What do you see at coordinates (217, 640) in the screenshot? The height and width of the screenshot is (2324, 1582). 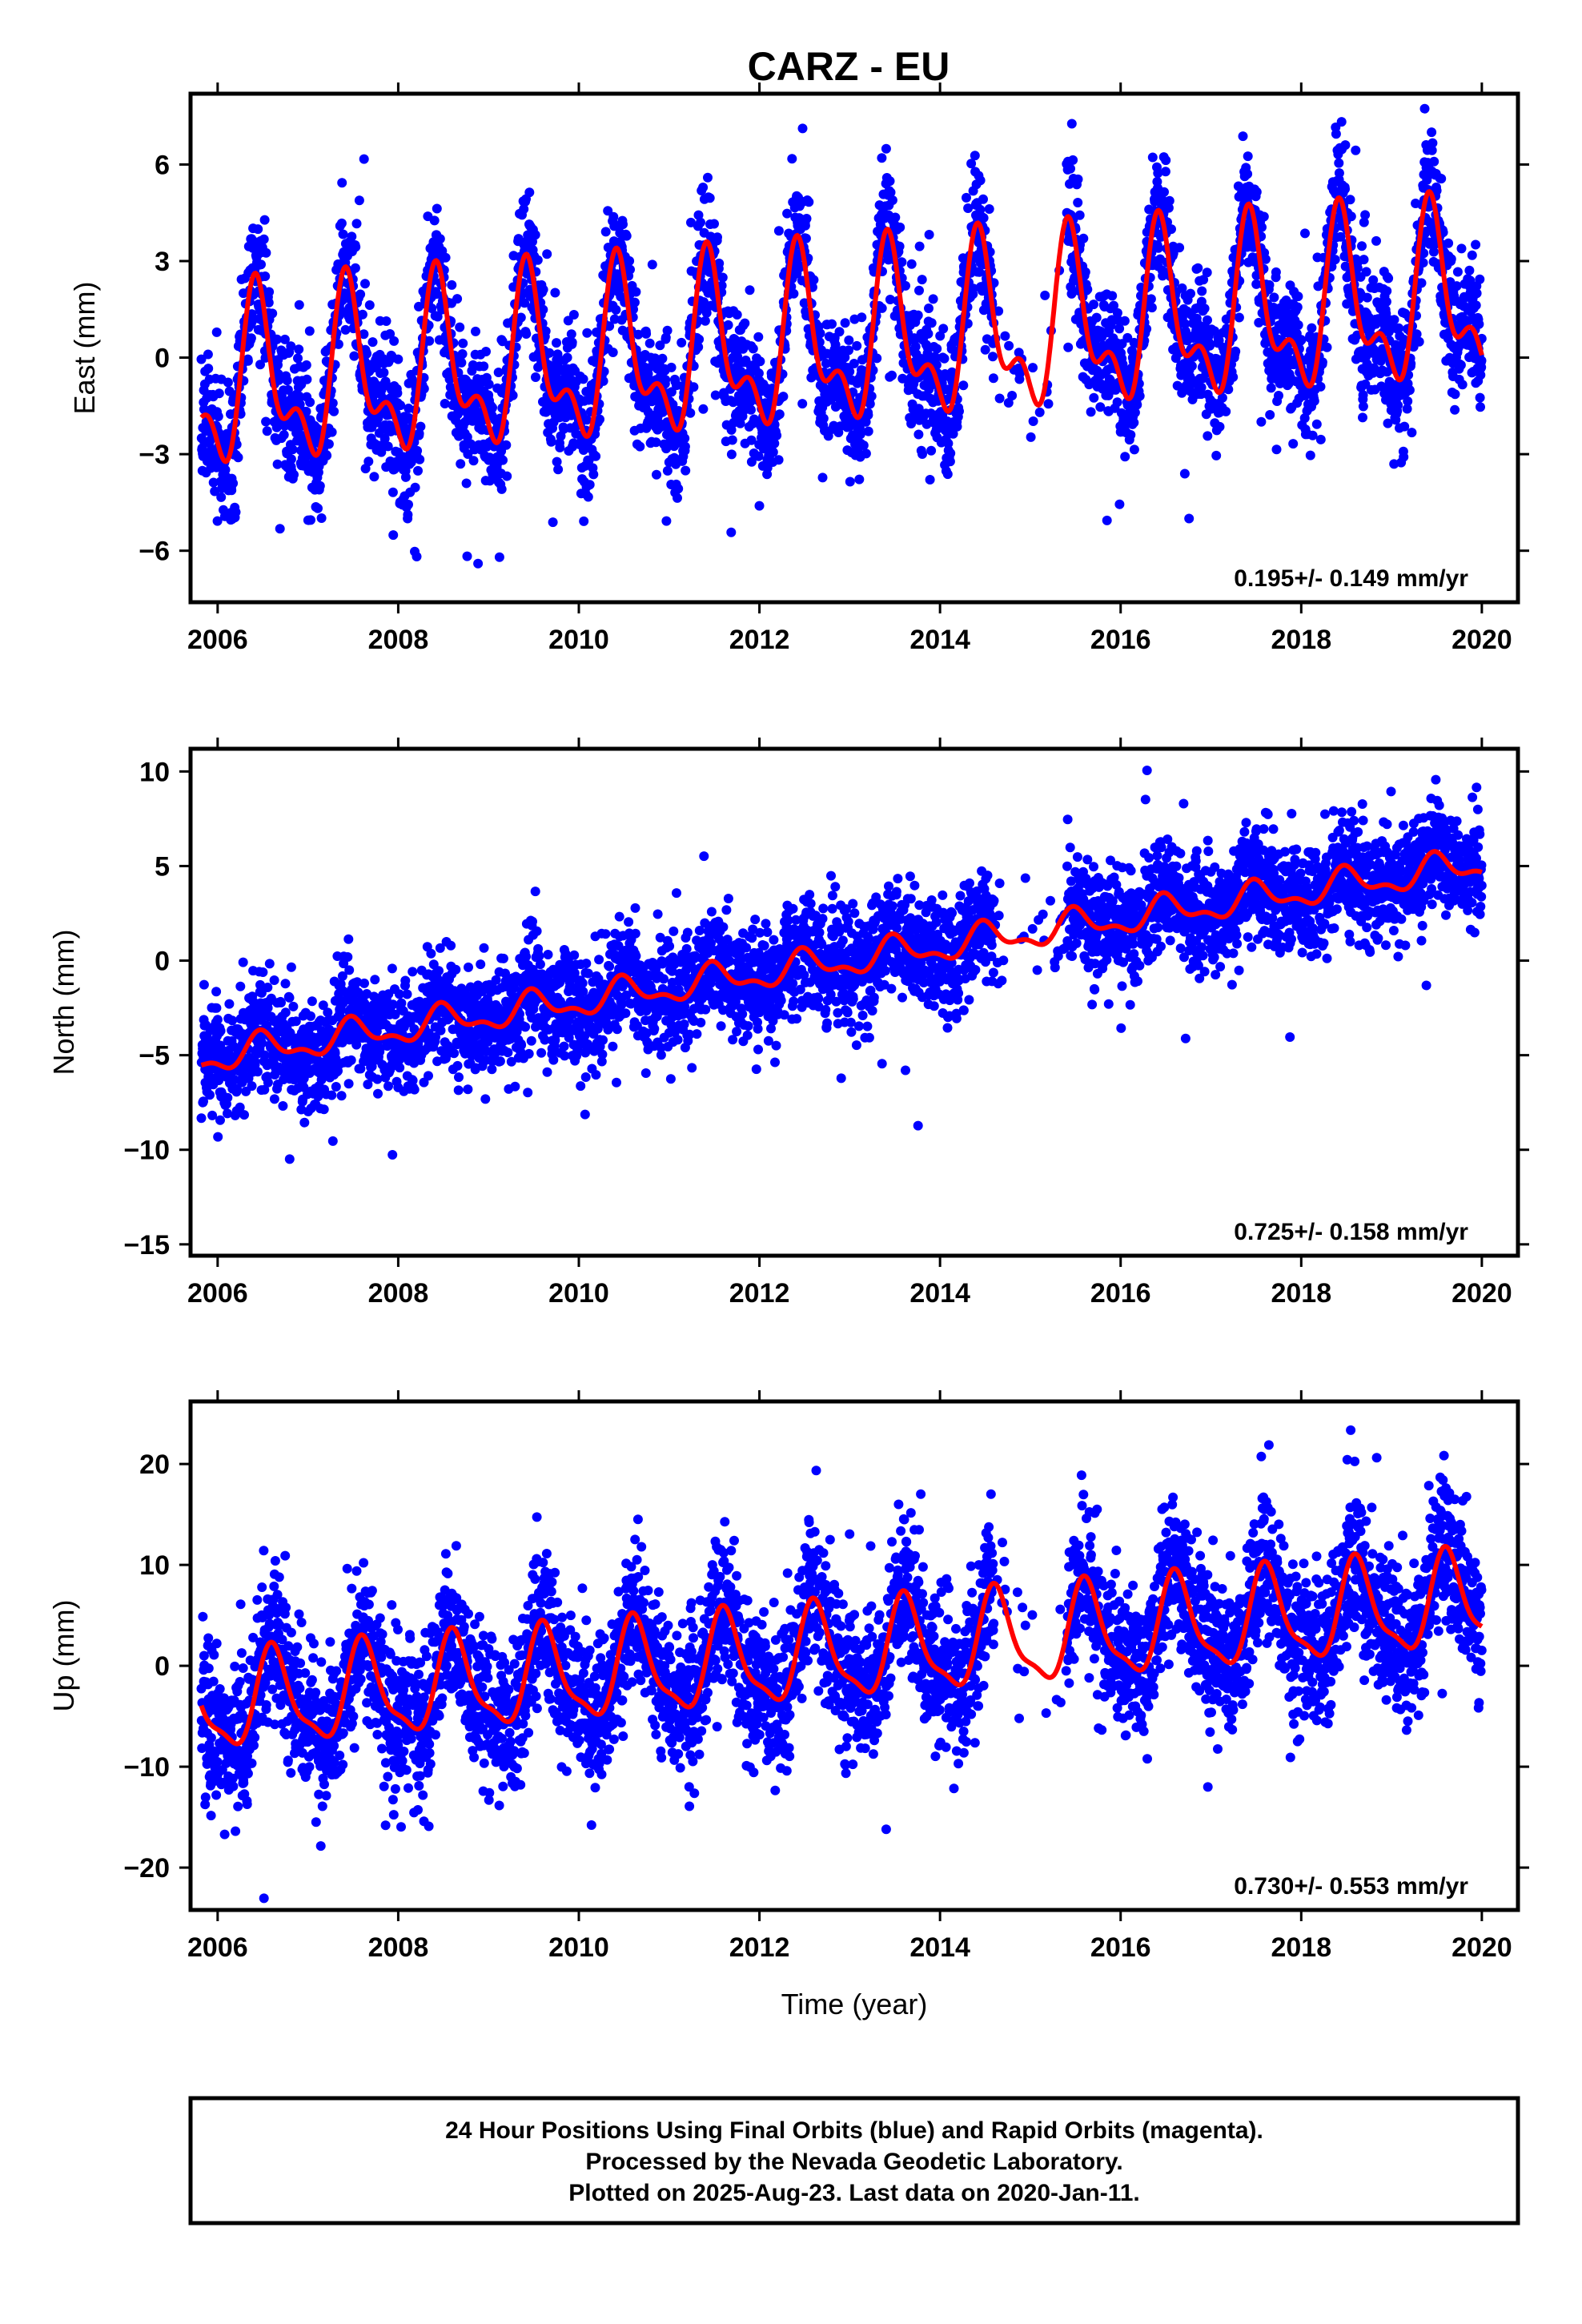 I see `x-tick-label: 2006` at bounding box center [217, 640].